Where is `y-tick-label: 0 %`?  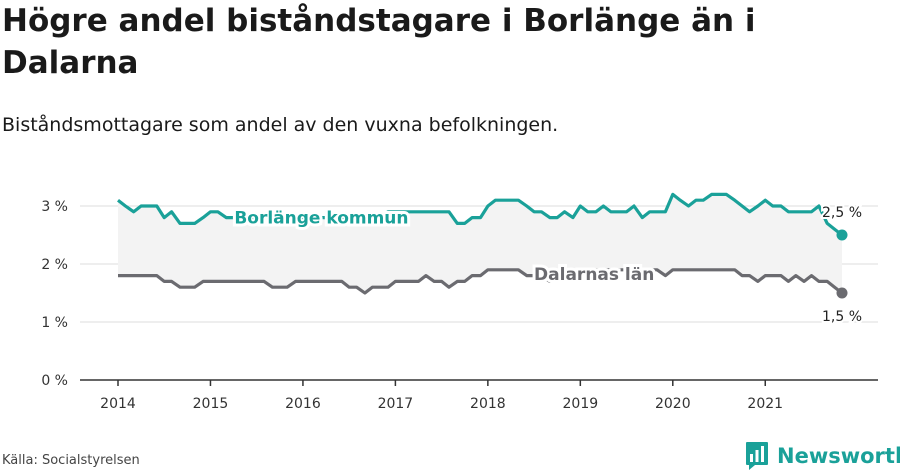 y-tick-label: 0 % is located at coordinates (54, 381).